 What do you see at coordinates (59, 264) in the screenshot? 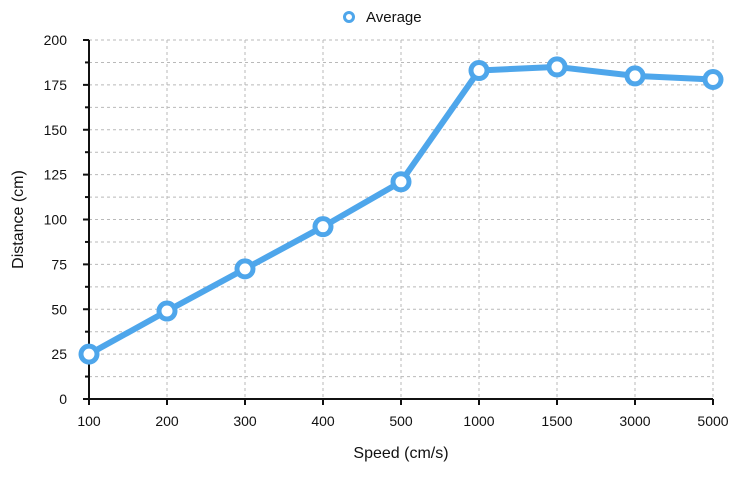
I see `y-tick-label: 75` at bounding box center [59, 264].